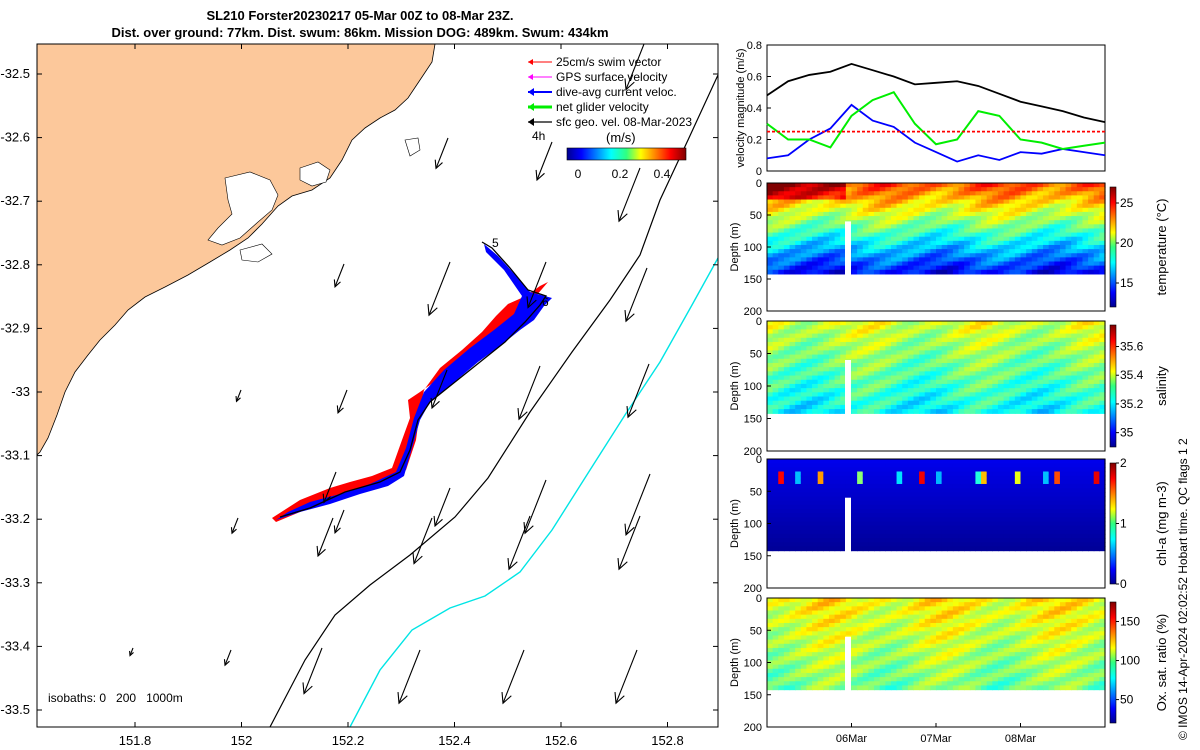  What do you see at coordinates (619, 698) in the screenshot?
I see `geo-arrow-head` at bounding box center [619, 698].